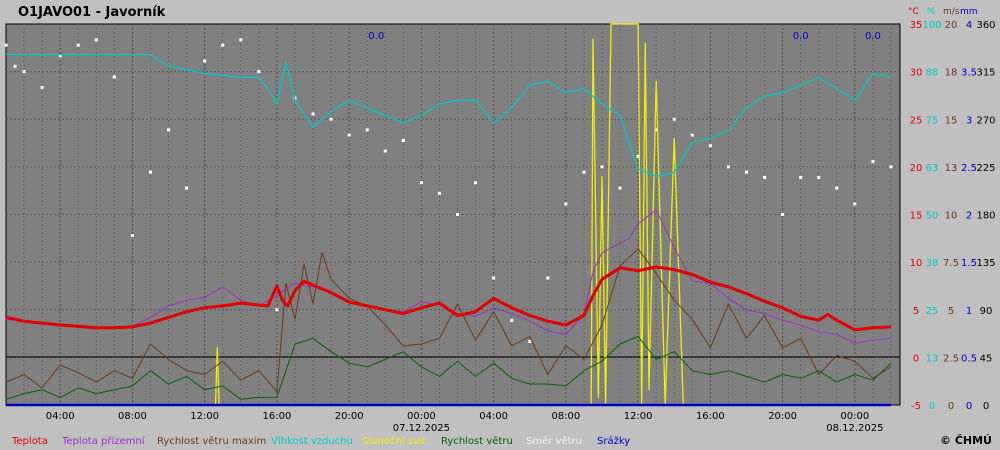 The image size is (1000, 450). What do you see at coordinates (932, 311) in the screenshot?
I see `y-tick-label-humidity: 25` at bounding box center [932, 311].